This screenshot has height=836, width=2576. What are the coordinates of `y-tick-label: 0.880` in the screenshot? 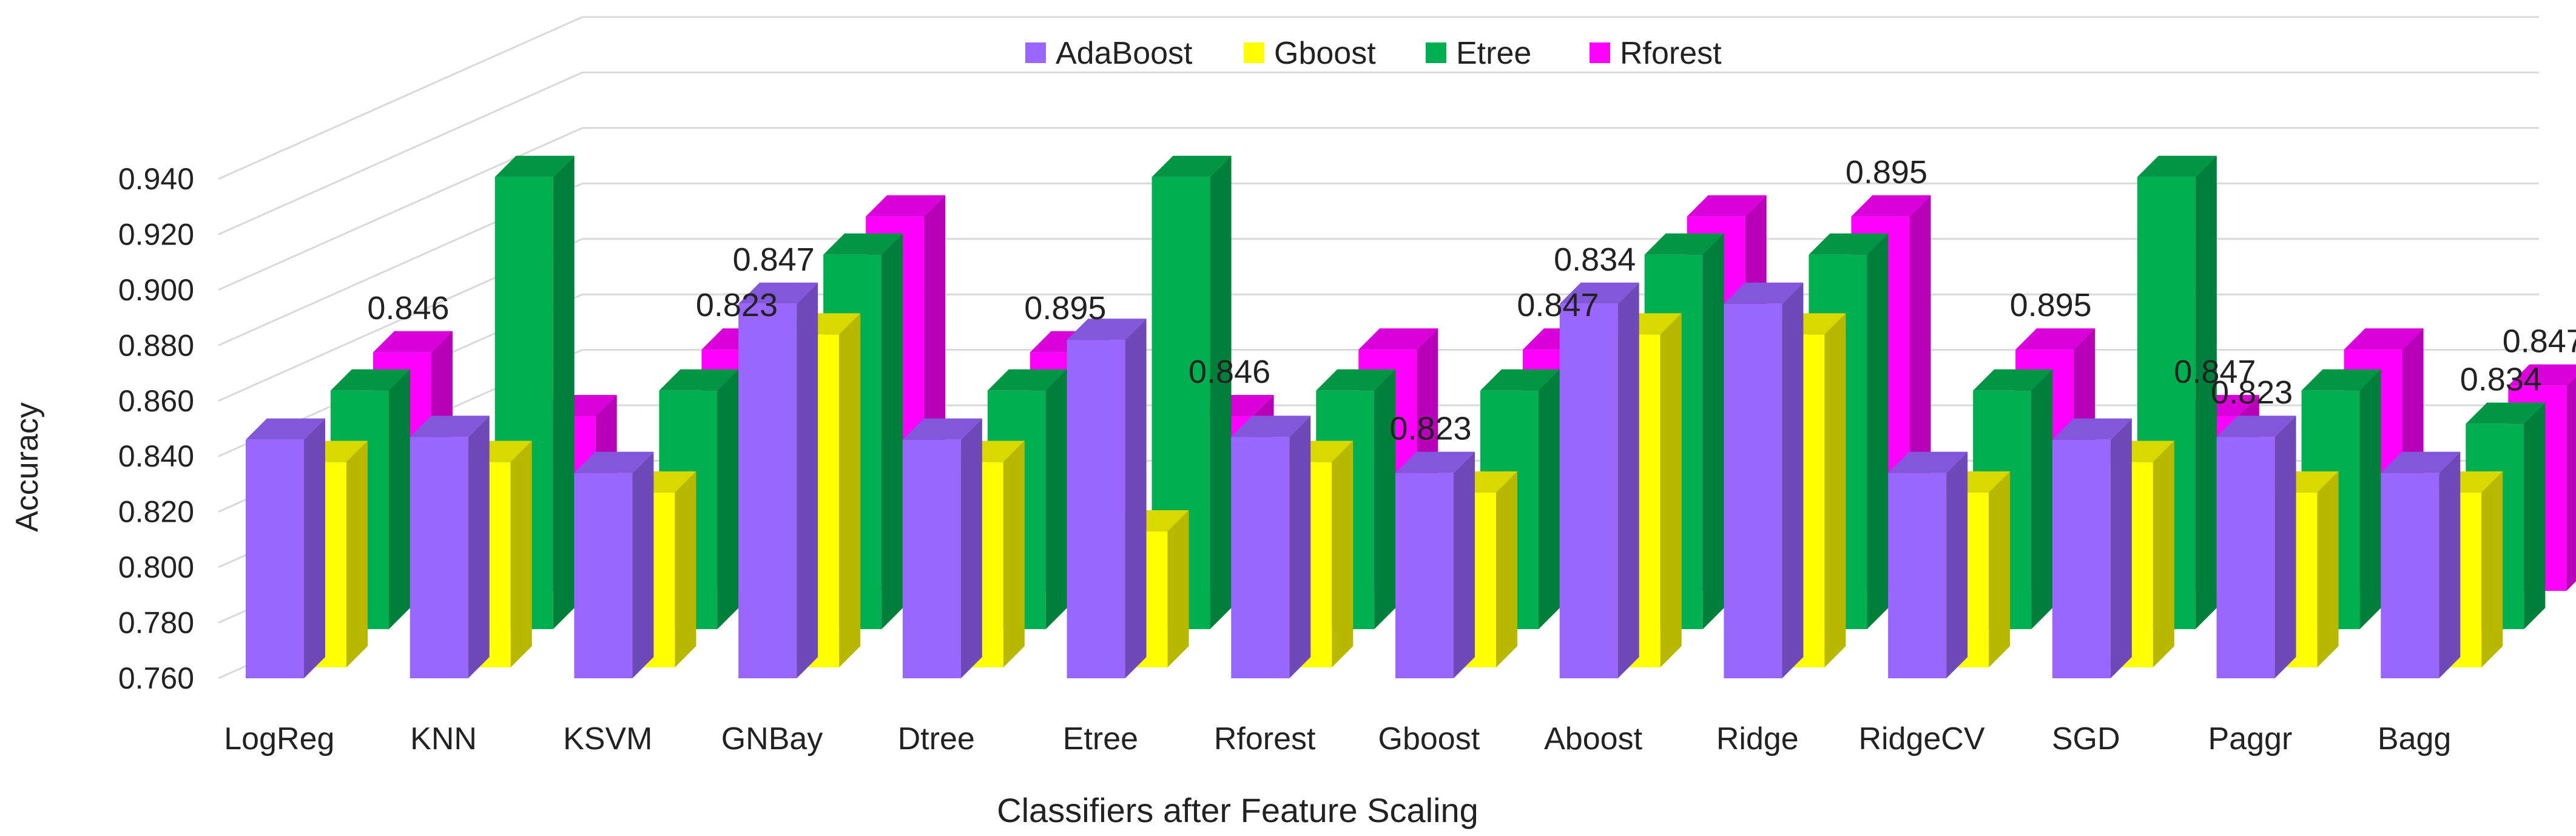 It's located at (156, 345).